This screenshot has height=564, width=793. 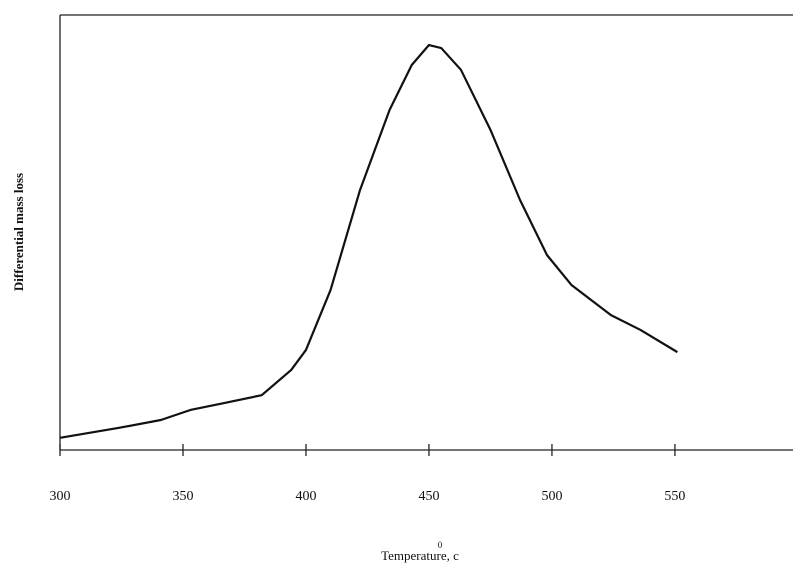 What do you see at coordinates (428, 496) in the screenshot?
I see `x-tick-label: 450` at bounding box center [428, 496].